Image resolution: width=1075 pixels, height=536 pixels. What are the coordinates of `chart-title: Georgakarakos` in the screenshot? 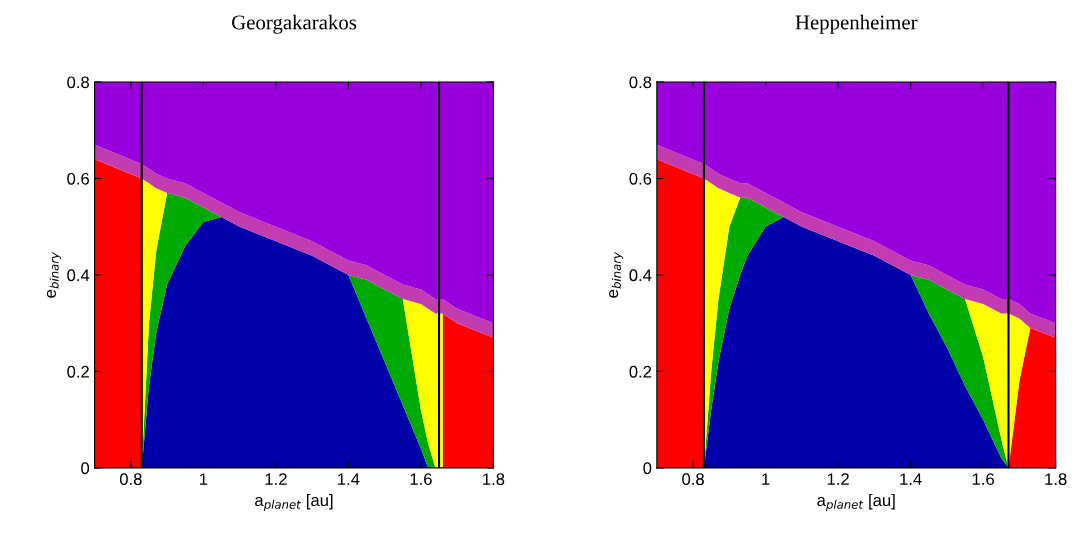 It's located at (294, 24).